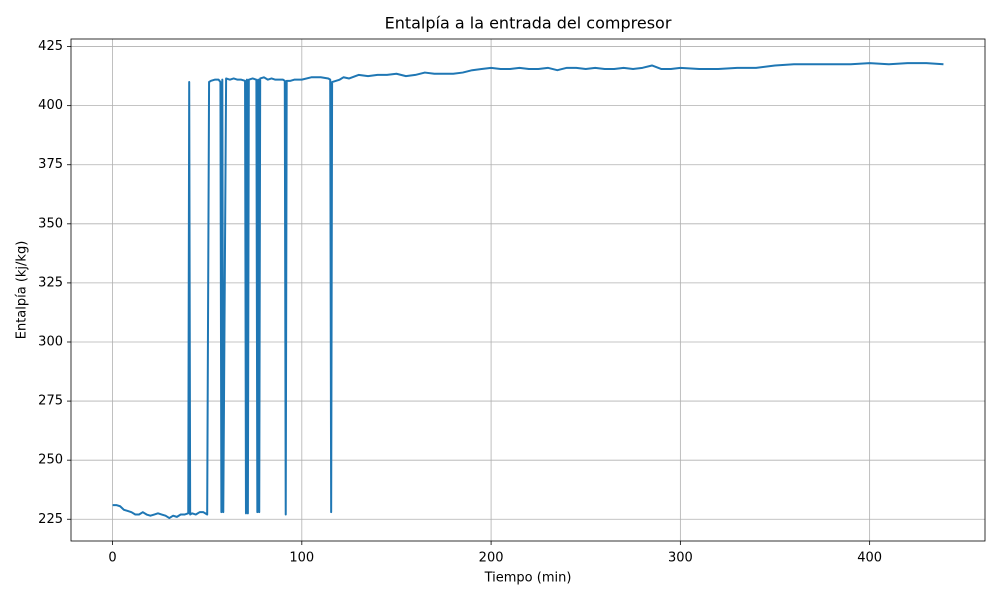 The width and height of the screenshot is (1000, 604). Describe the element at coordinates (301, 558) in the screenshot. I see `x-tick-label: 100` at that location.